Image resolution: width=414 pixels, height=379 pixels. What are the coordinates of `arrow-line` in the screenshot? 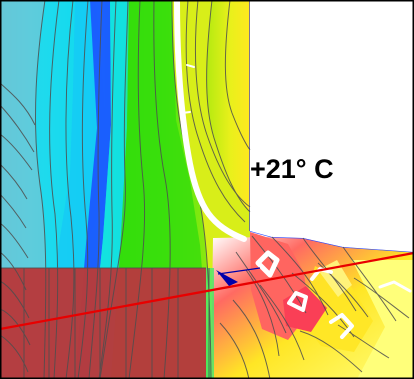 It's located at (239, 271).